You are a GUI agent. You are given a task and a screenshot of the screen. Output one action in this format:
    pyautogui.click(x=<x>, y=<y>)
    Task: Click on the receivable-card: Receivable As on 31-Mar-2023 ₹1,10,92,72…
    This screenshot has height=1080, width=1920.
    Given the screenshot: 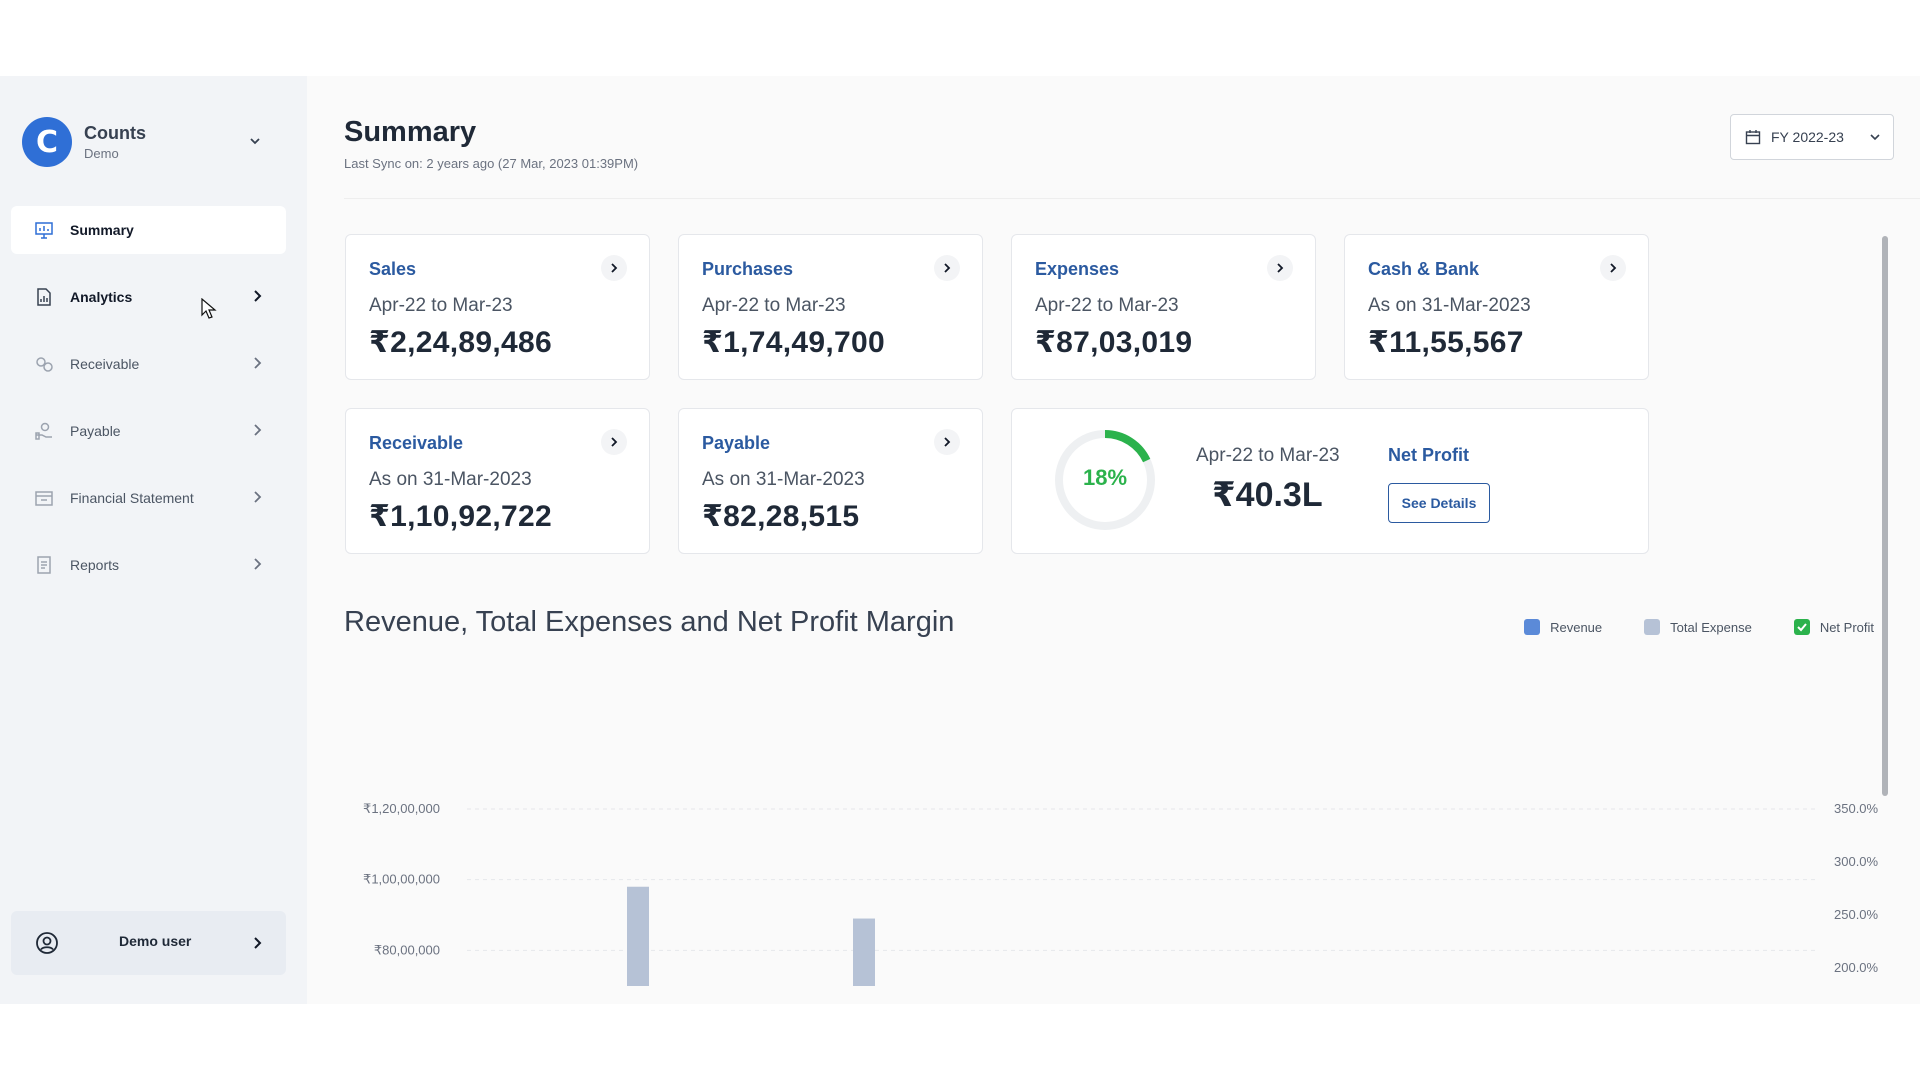 What is the action you would take?
    pyautogui.click(x=497, y=481)
    